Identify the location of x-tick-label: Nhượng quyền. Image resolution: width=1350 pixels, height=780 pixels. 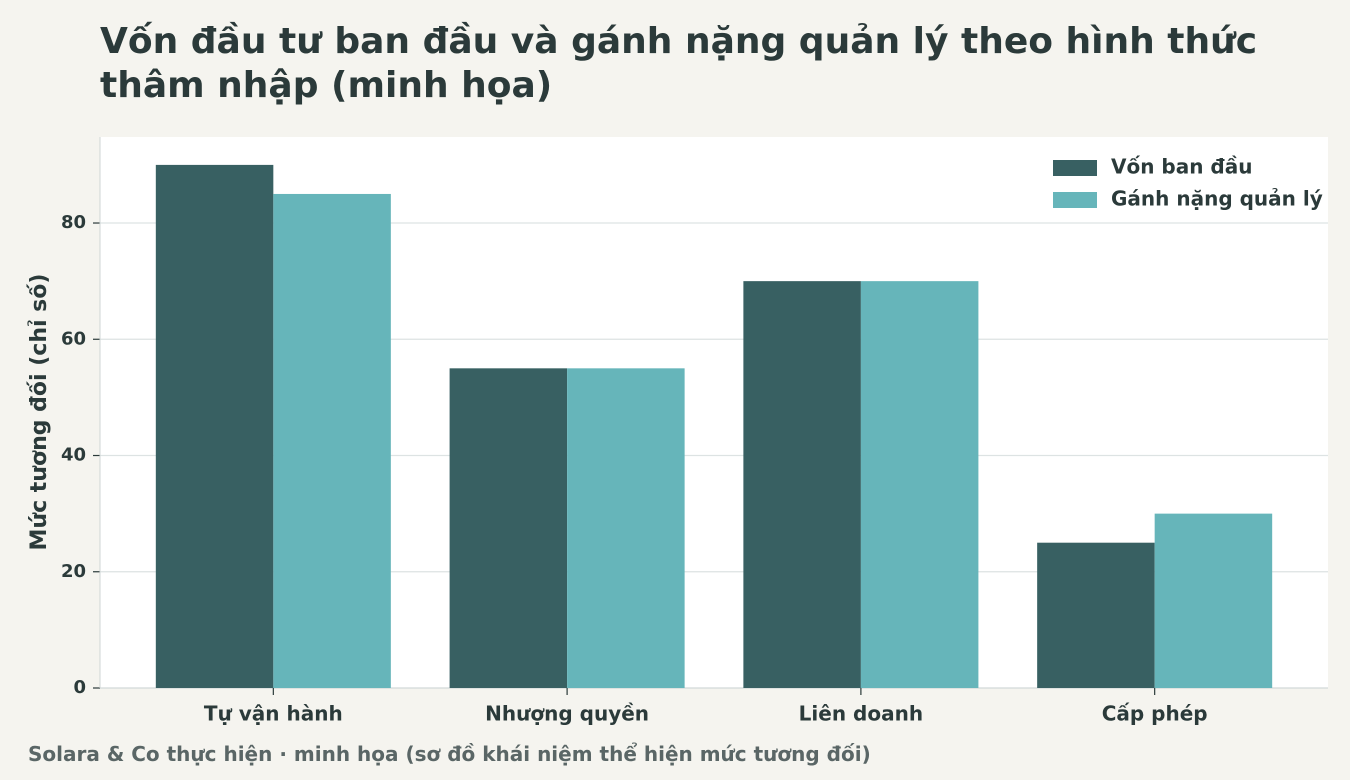
(567, 714).